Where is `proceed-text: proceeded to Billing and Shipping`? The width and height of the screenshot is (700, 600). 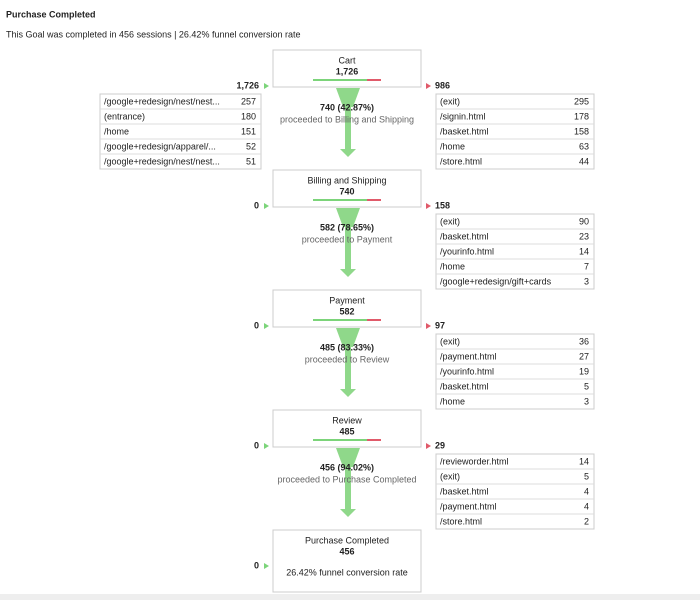
proceed-text: proceeded to Billing and Shipping is located at coordinates (347, 119).